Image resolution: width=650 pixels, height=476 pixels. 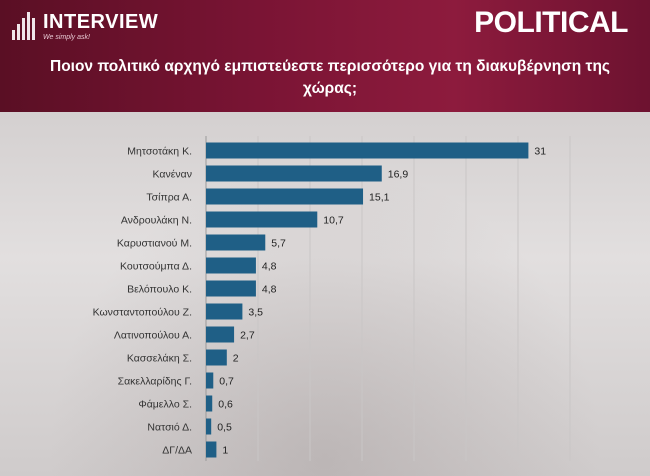 What do you see at coordinates (540, 152) in the screenshot?
I see `value-label: 31` at bounding box center [540, 152].